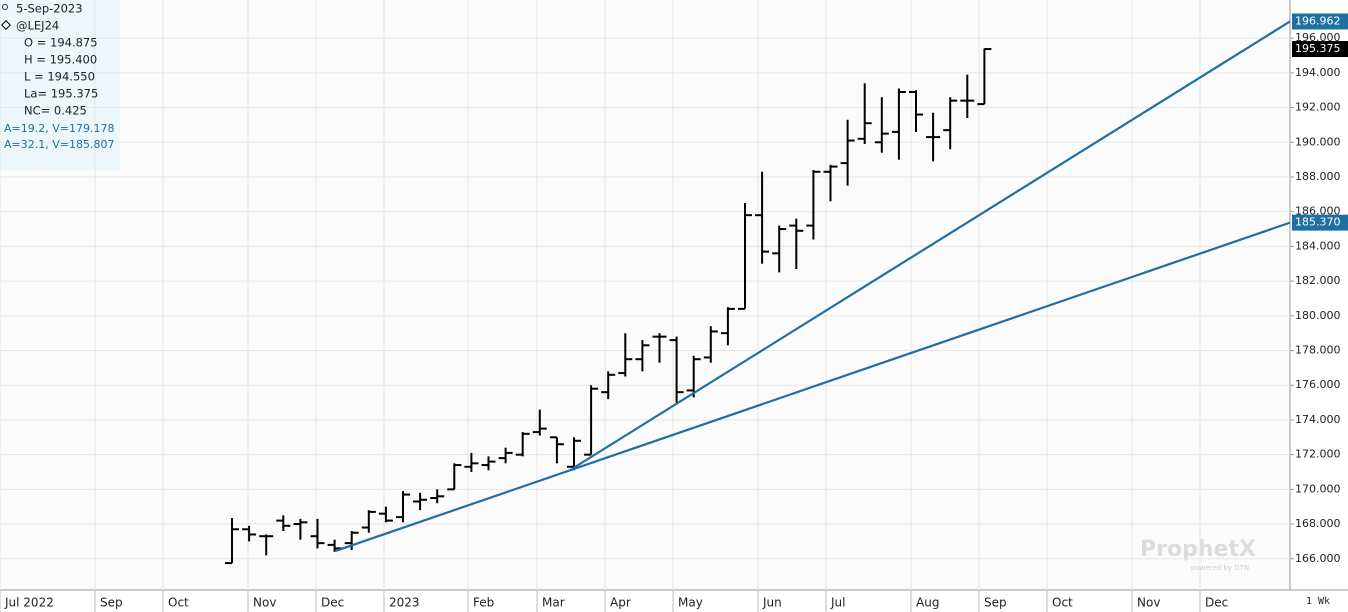 The image size is (1348, 612). Describe the element at coordinates (1318, 141) in the screenshot. I see `y-tick-label: 190.000` at that location.